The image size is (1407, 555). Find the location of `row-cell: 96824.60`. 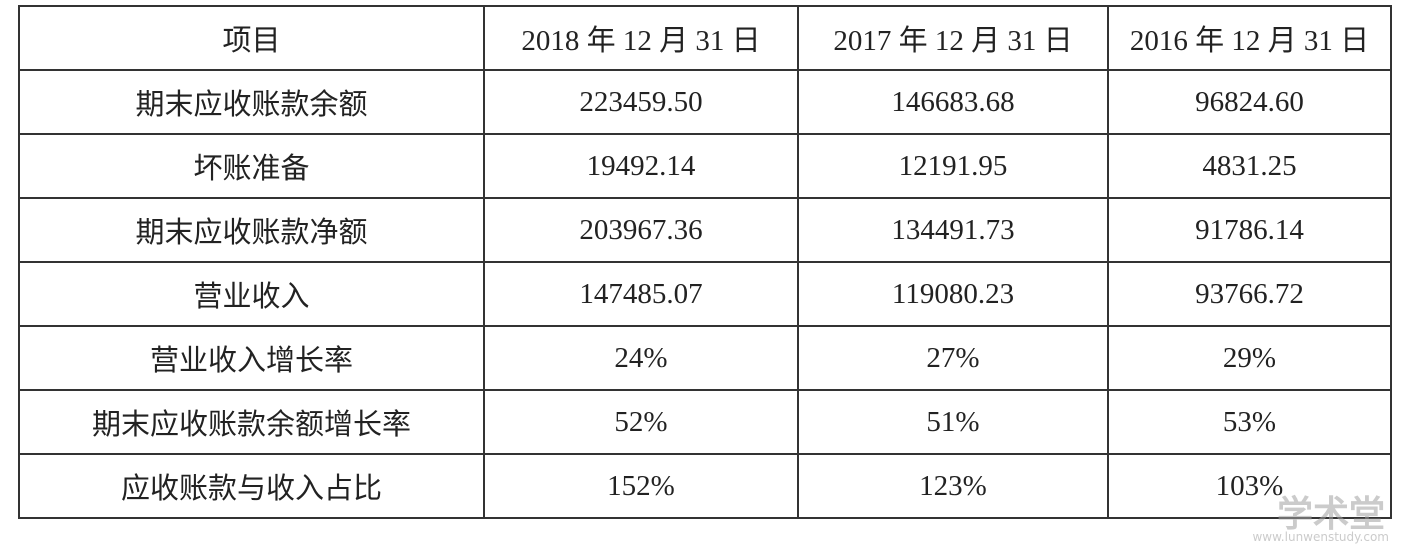

row-cell: 96824.60 is located at coordinates (1249, 102).